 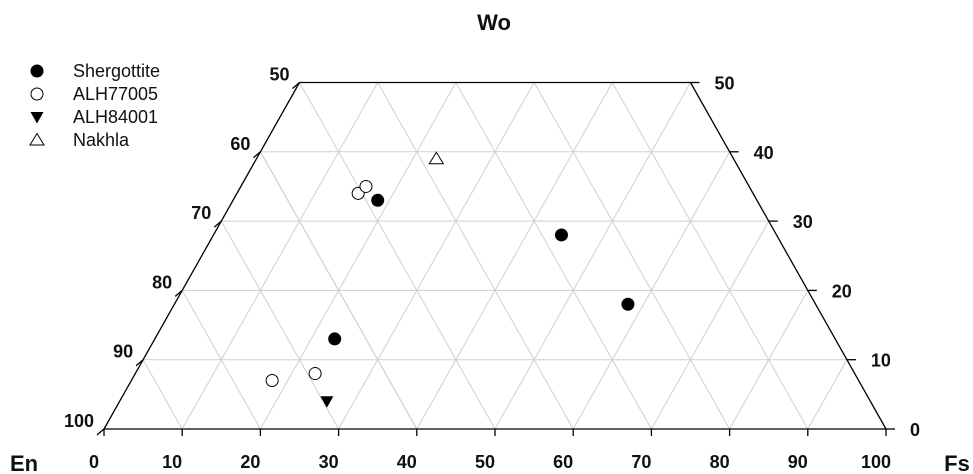 What do you see at coordinates (94, 105) in the screenshot?
I see `legend: Shergottite ALH77005 ALH84001 Nakhla` at bounding box center [94, 105].